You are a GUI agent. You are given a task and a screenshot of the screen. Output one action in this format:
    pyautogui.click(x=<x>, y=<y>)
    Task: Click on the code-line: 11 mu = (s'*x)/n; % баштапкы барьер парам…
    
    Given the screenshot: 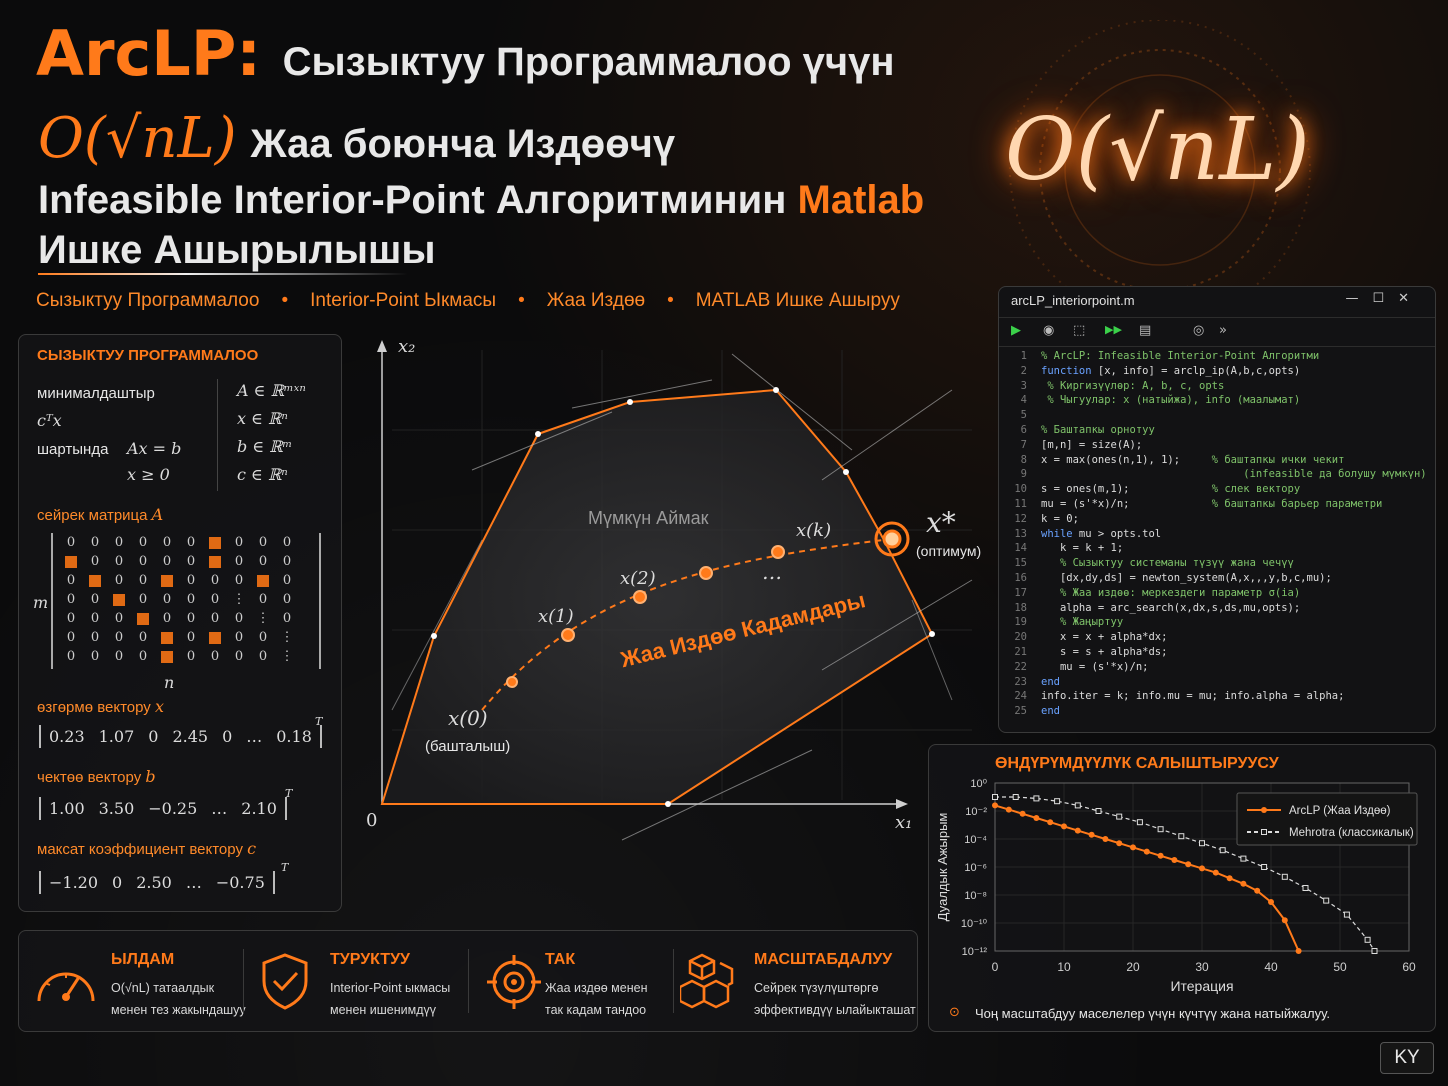 What is the action you would take?
    pyautogui.click(x=1213, y=504)
    